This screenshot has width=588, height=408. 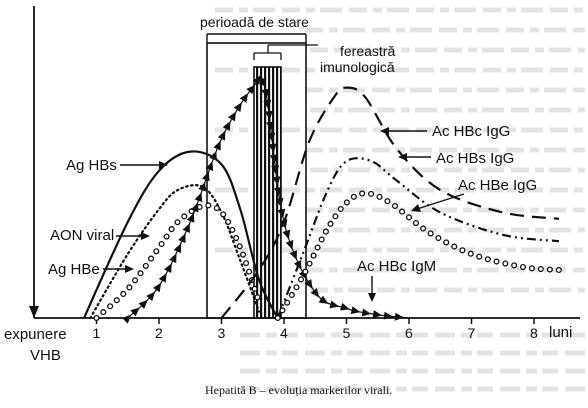 What do you see at coordinates (472, 333) in the screenshot?
I see `x-tick-label: 7` at bounding box center [472, 333].